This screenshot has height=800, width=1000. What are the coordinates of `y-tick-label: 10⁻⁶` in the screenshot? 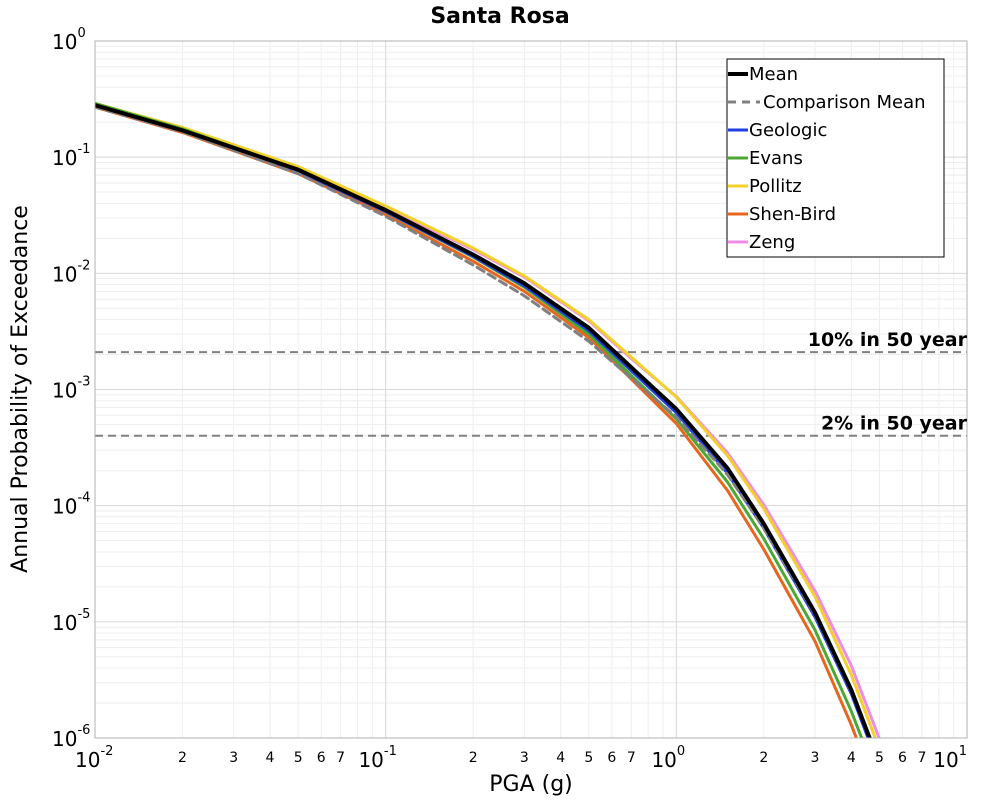 It's located at (71, 737).